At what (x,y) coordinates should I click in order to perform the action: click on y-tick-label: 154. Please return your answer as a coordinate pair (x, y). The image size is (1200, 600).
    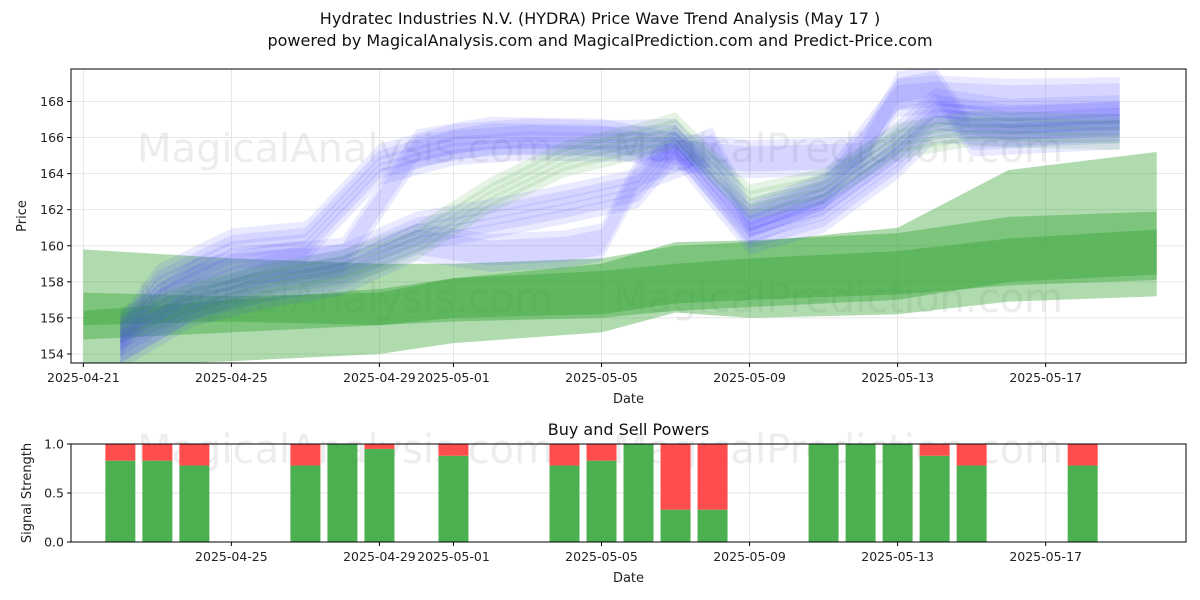
    Looking at the image, I should click on (52, 353).